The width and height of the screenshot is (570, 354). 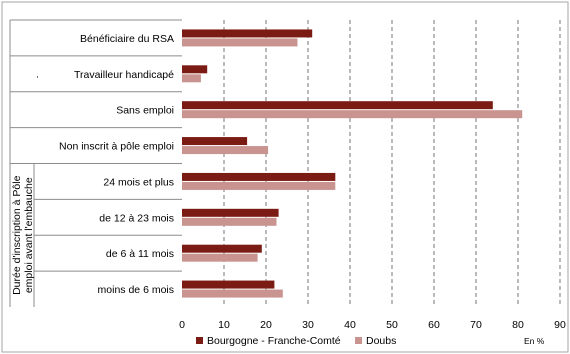 What do you see at coordinates (337, 105) in the screenshot?
I see `bar-bourgogne-franche-comte-sans-emploi` at bounding box center [337, 105].